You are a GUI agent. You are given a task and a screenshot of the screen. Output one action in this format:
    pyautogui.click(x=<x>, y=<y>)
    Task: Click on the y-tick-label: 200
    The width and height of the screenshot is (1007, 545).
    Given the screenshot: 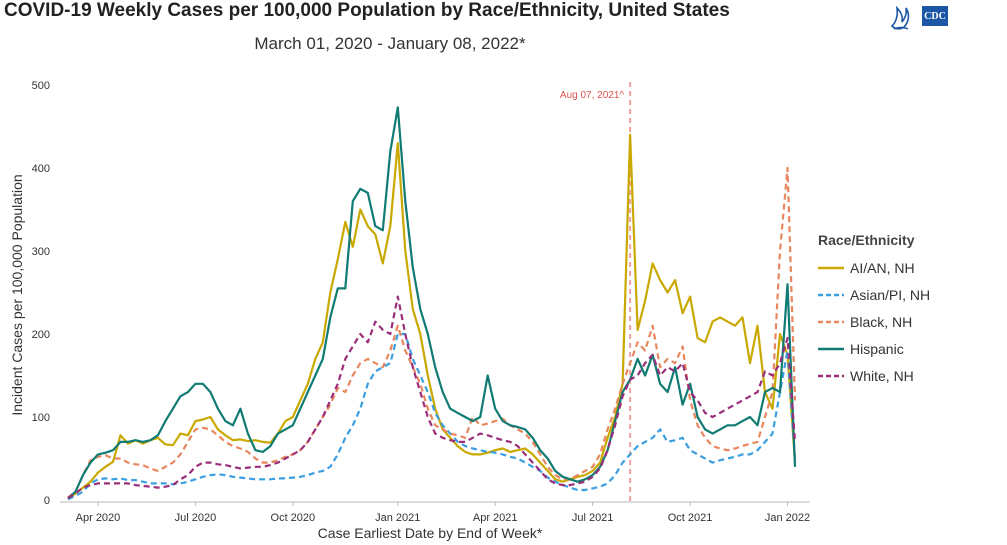 What is the action you would take?
    pyautogui.click(x=41, y=335)
    